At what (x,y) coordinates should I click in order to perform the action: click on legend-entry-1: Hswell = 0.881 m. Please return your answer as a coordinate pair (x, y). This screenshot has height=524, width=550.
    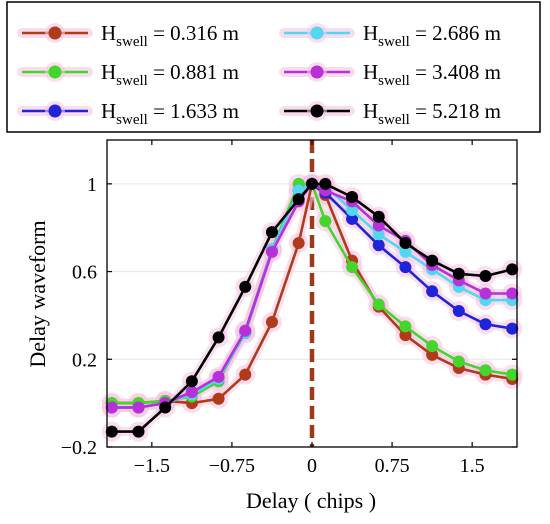
    Looking at the image, I should click on (128, 74).